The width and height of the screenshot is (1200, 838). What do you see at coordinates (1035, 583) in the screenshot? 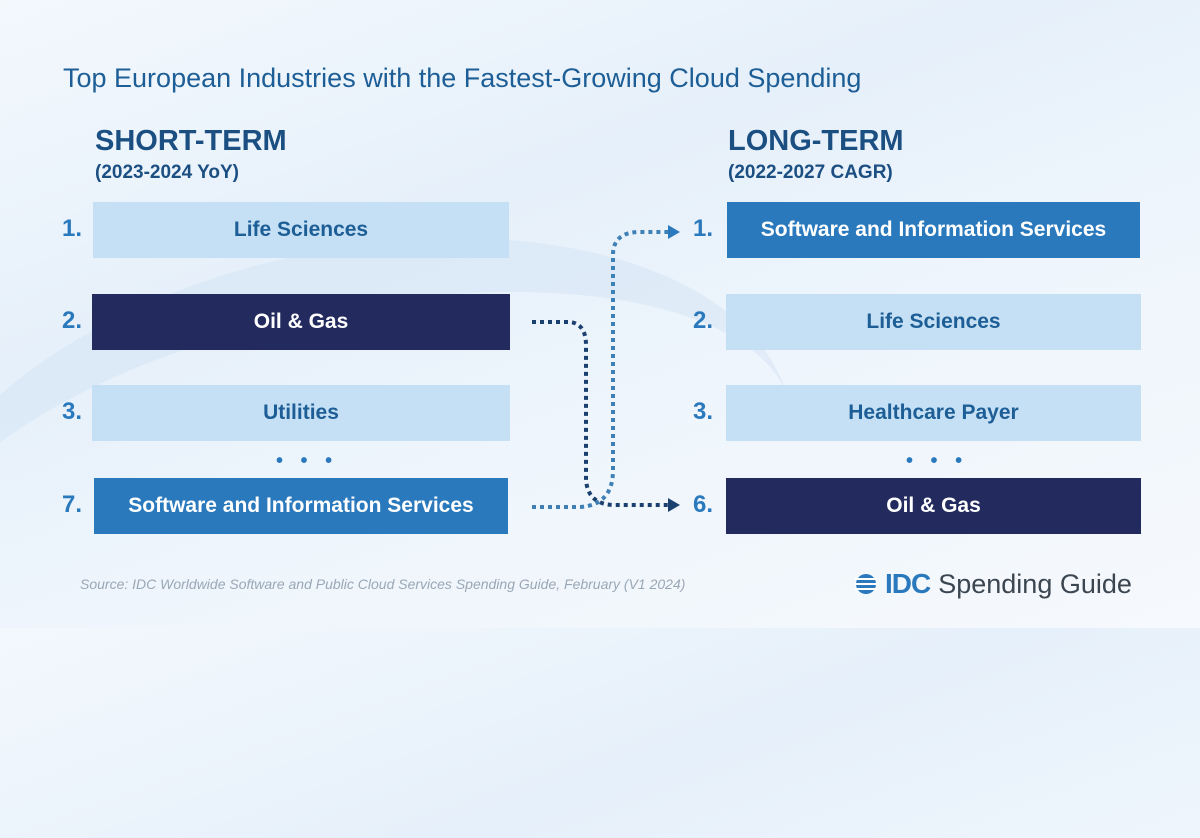
I see `logo-product: Spending Guide` at bounding box center [1035, 583].